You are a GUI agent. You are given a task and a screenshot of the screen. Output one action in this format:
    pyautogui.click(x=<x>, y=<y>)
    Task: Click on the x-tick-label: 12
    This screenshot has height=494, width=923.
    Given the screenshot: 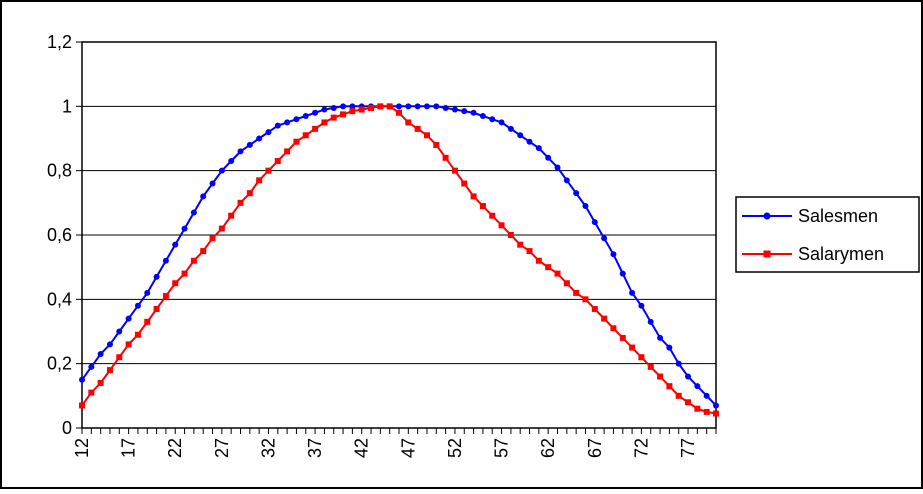 What is the action you would take?
    pyautogui.click(x=82, y=448)
    